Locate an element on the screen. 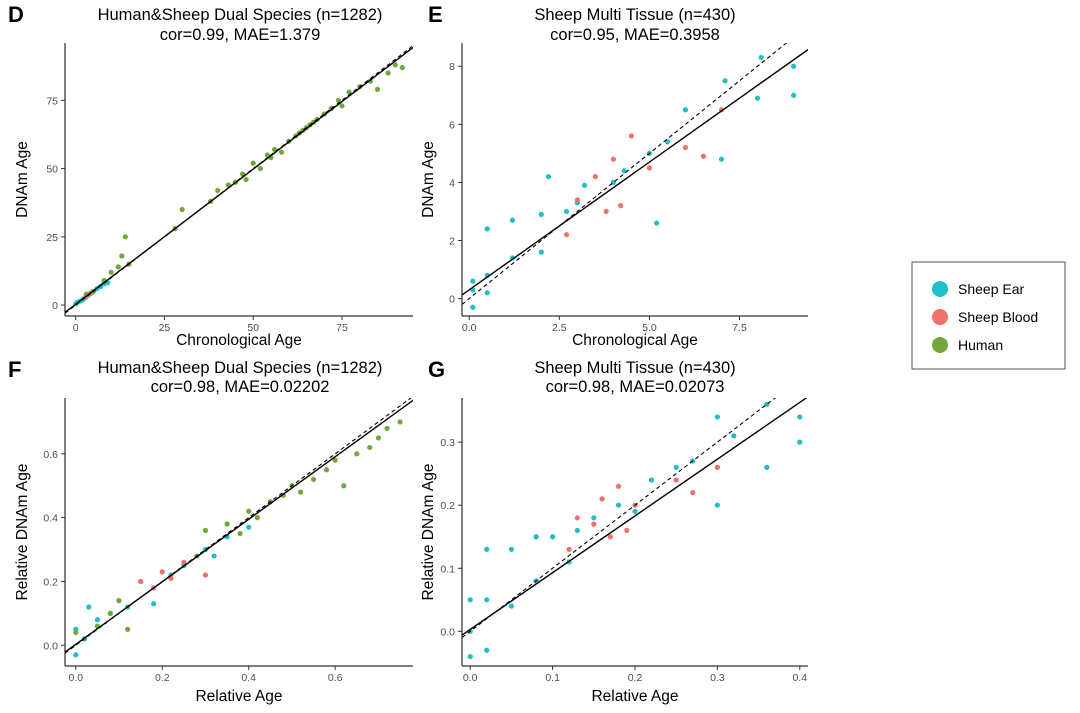 The height and width of the screenshot is (713, 1080). panel-letter: D is located at coordinates (16, 14).